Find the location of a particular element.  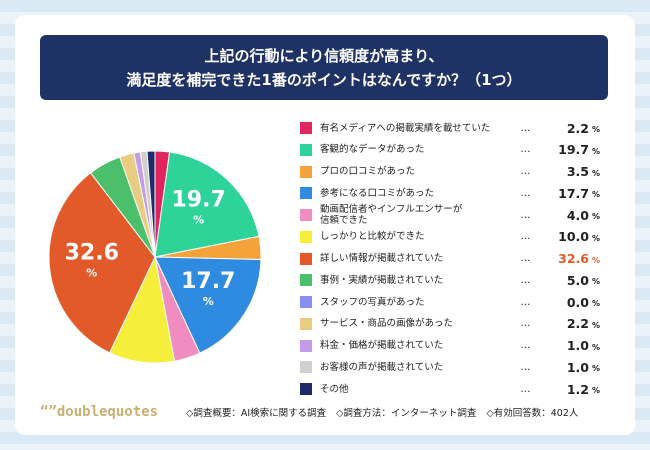

footer-note: ◇調査方法：インターネット調査 is located at coordinates (406, 413).